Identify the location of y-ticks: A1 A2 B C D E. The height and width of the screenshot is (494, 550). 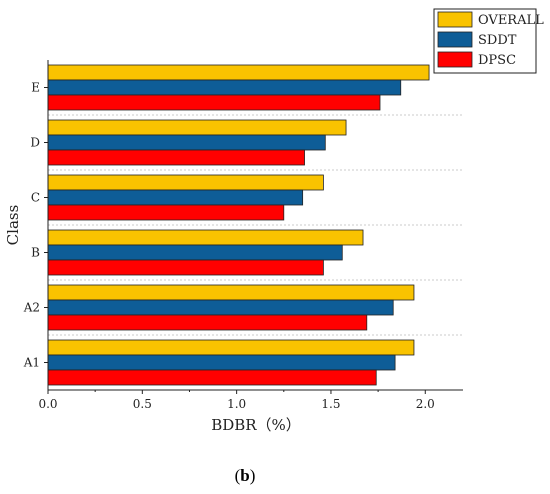
(35, 225).